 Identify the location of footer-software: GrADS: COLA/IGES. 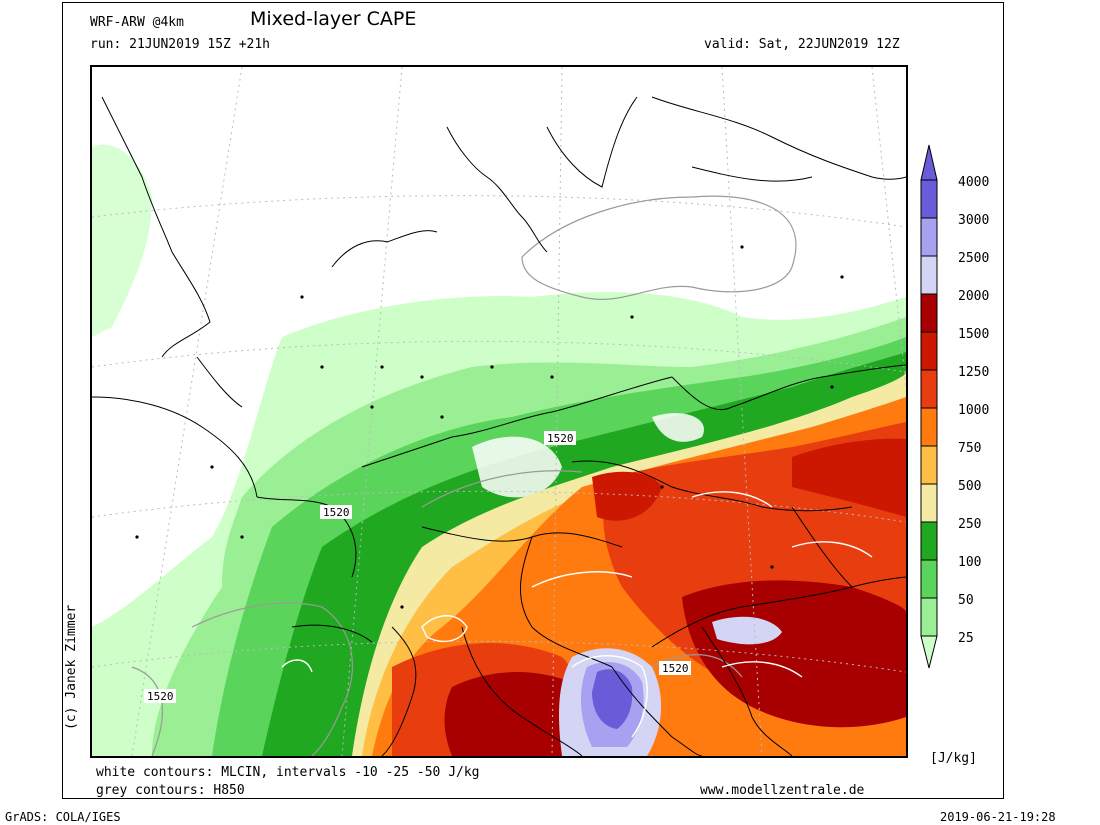
(63, 817).